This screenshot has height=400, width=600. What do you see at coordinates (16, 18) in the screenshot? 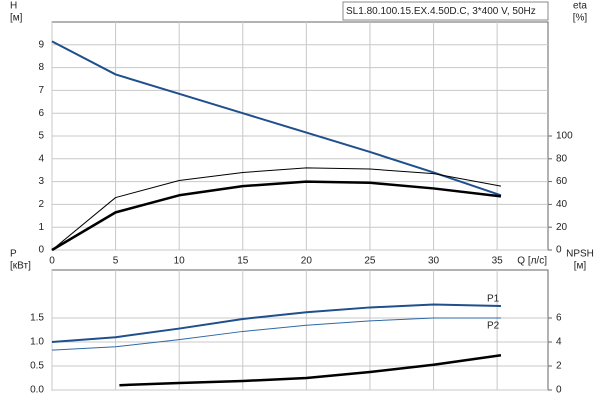
I see `y-axis-unit: [м]` at bounding box center [16, 18].